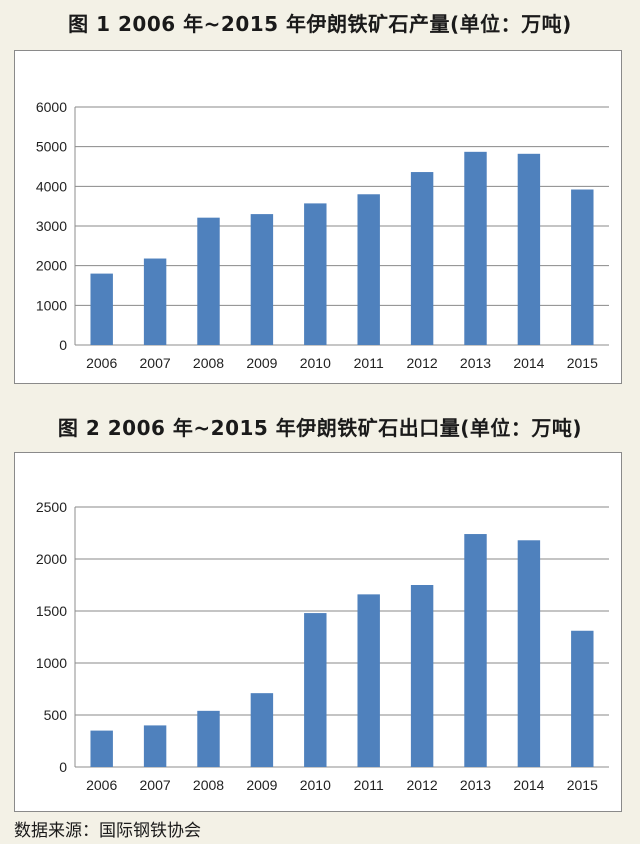 This screenshot has height=844, width=640. What do you see at coordinates (208, 281) in the screenshot?
I see `chart-0-bar-2008` at bounding box center [208, 281].